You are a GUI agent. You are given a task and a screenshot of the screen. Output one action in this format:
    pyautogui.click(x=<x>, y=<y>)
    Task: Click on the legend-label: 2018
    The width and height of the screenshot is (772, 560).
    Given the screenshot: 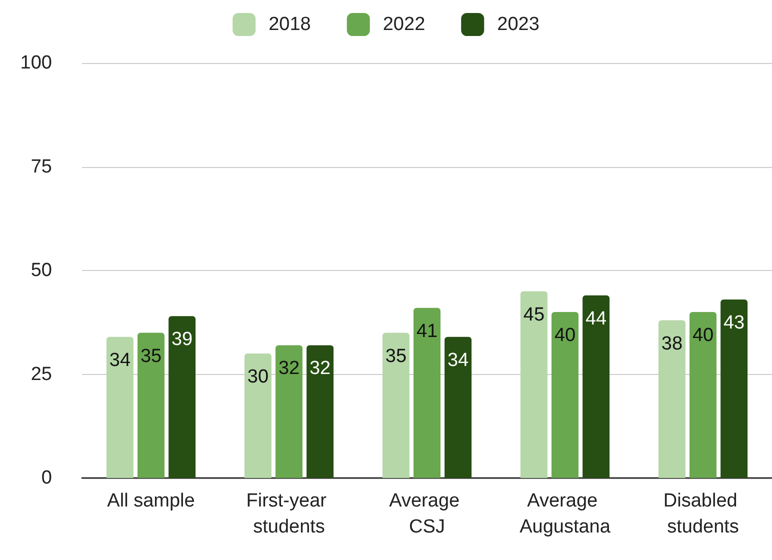 What is the action you would take?
    pyautogui.click(x=289, y=24)
    